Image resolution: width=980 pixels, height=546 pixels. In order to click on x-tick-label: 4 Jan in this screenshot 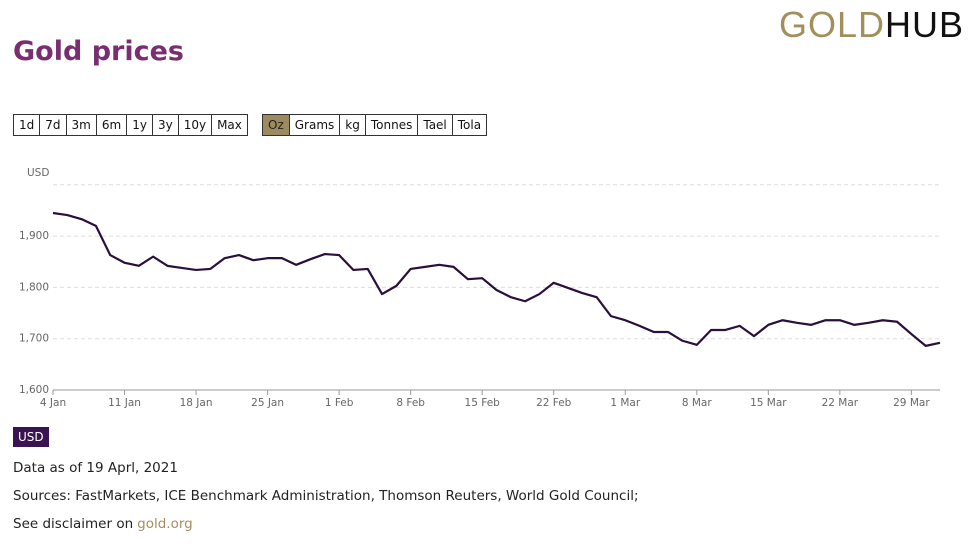, I will do `click(53, 403)`.